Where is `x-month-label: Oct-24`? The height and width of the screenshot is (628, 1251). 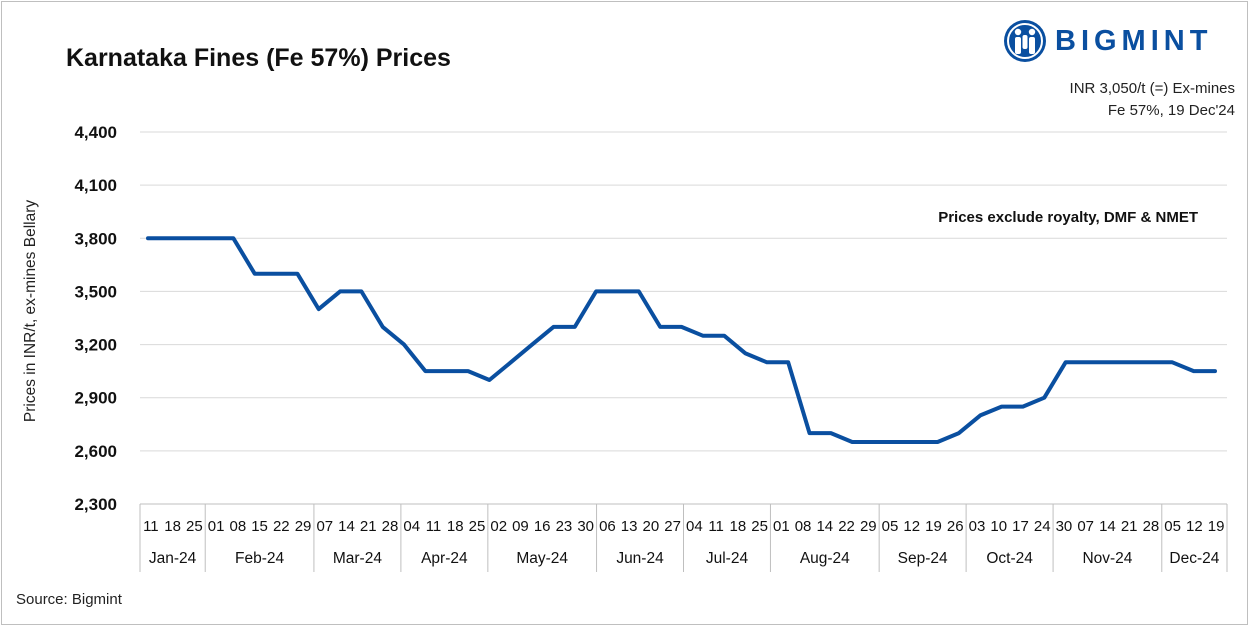
x-month-label: Oct-24 is located at coordinates (1009, 558).